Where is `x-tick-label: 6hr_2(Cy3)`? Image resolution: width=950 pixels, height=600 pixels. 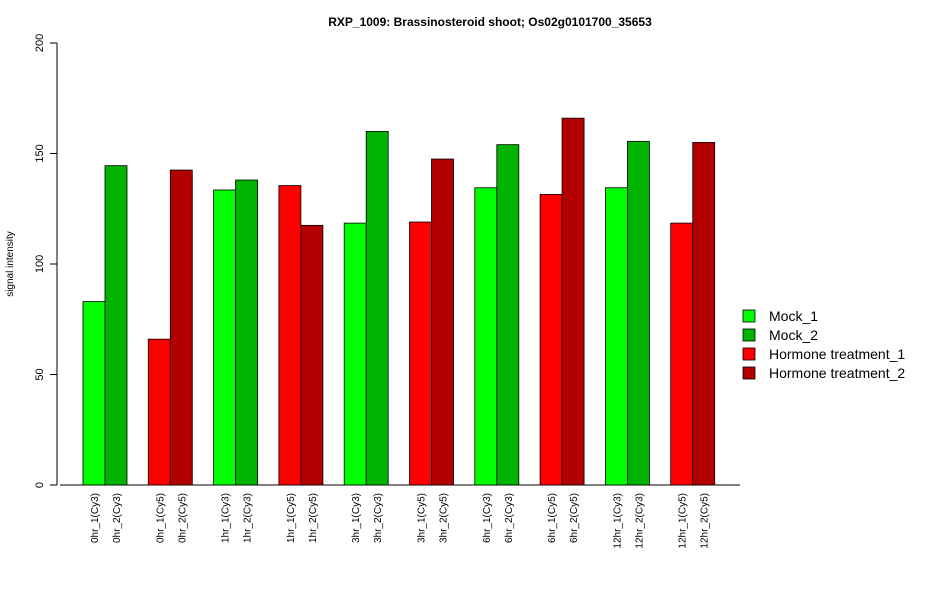 x-tick-label: 6hr_2(Cy3) is located at coordinates (509, 518).